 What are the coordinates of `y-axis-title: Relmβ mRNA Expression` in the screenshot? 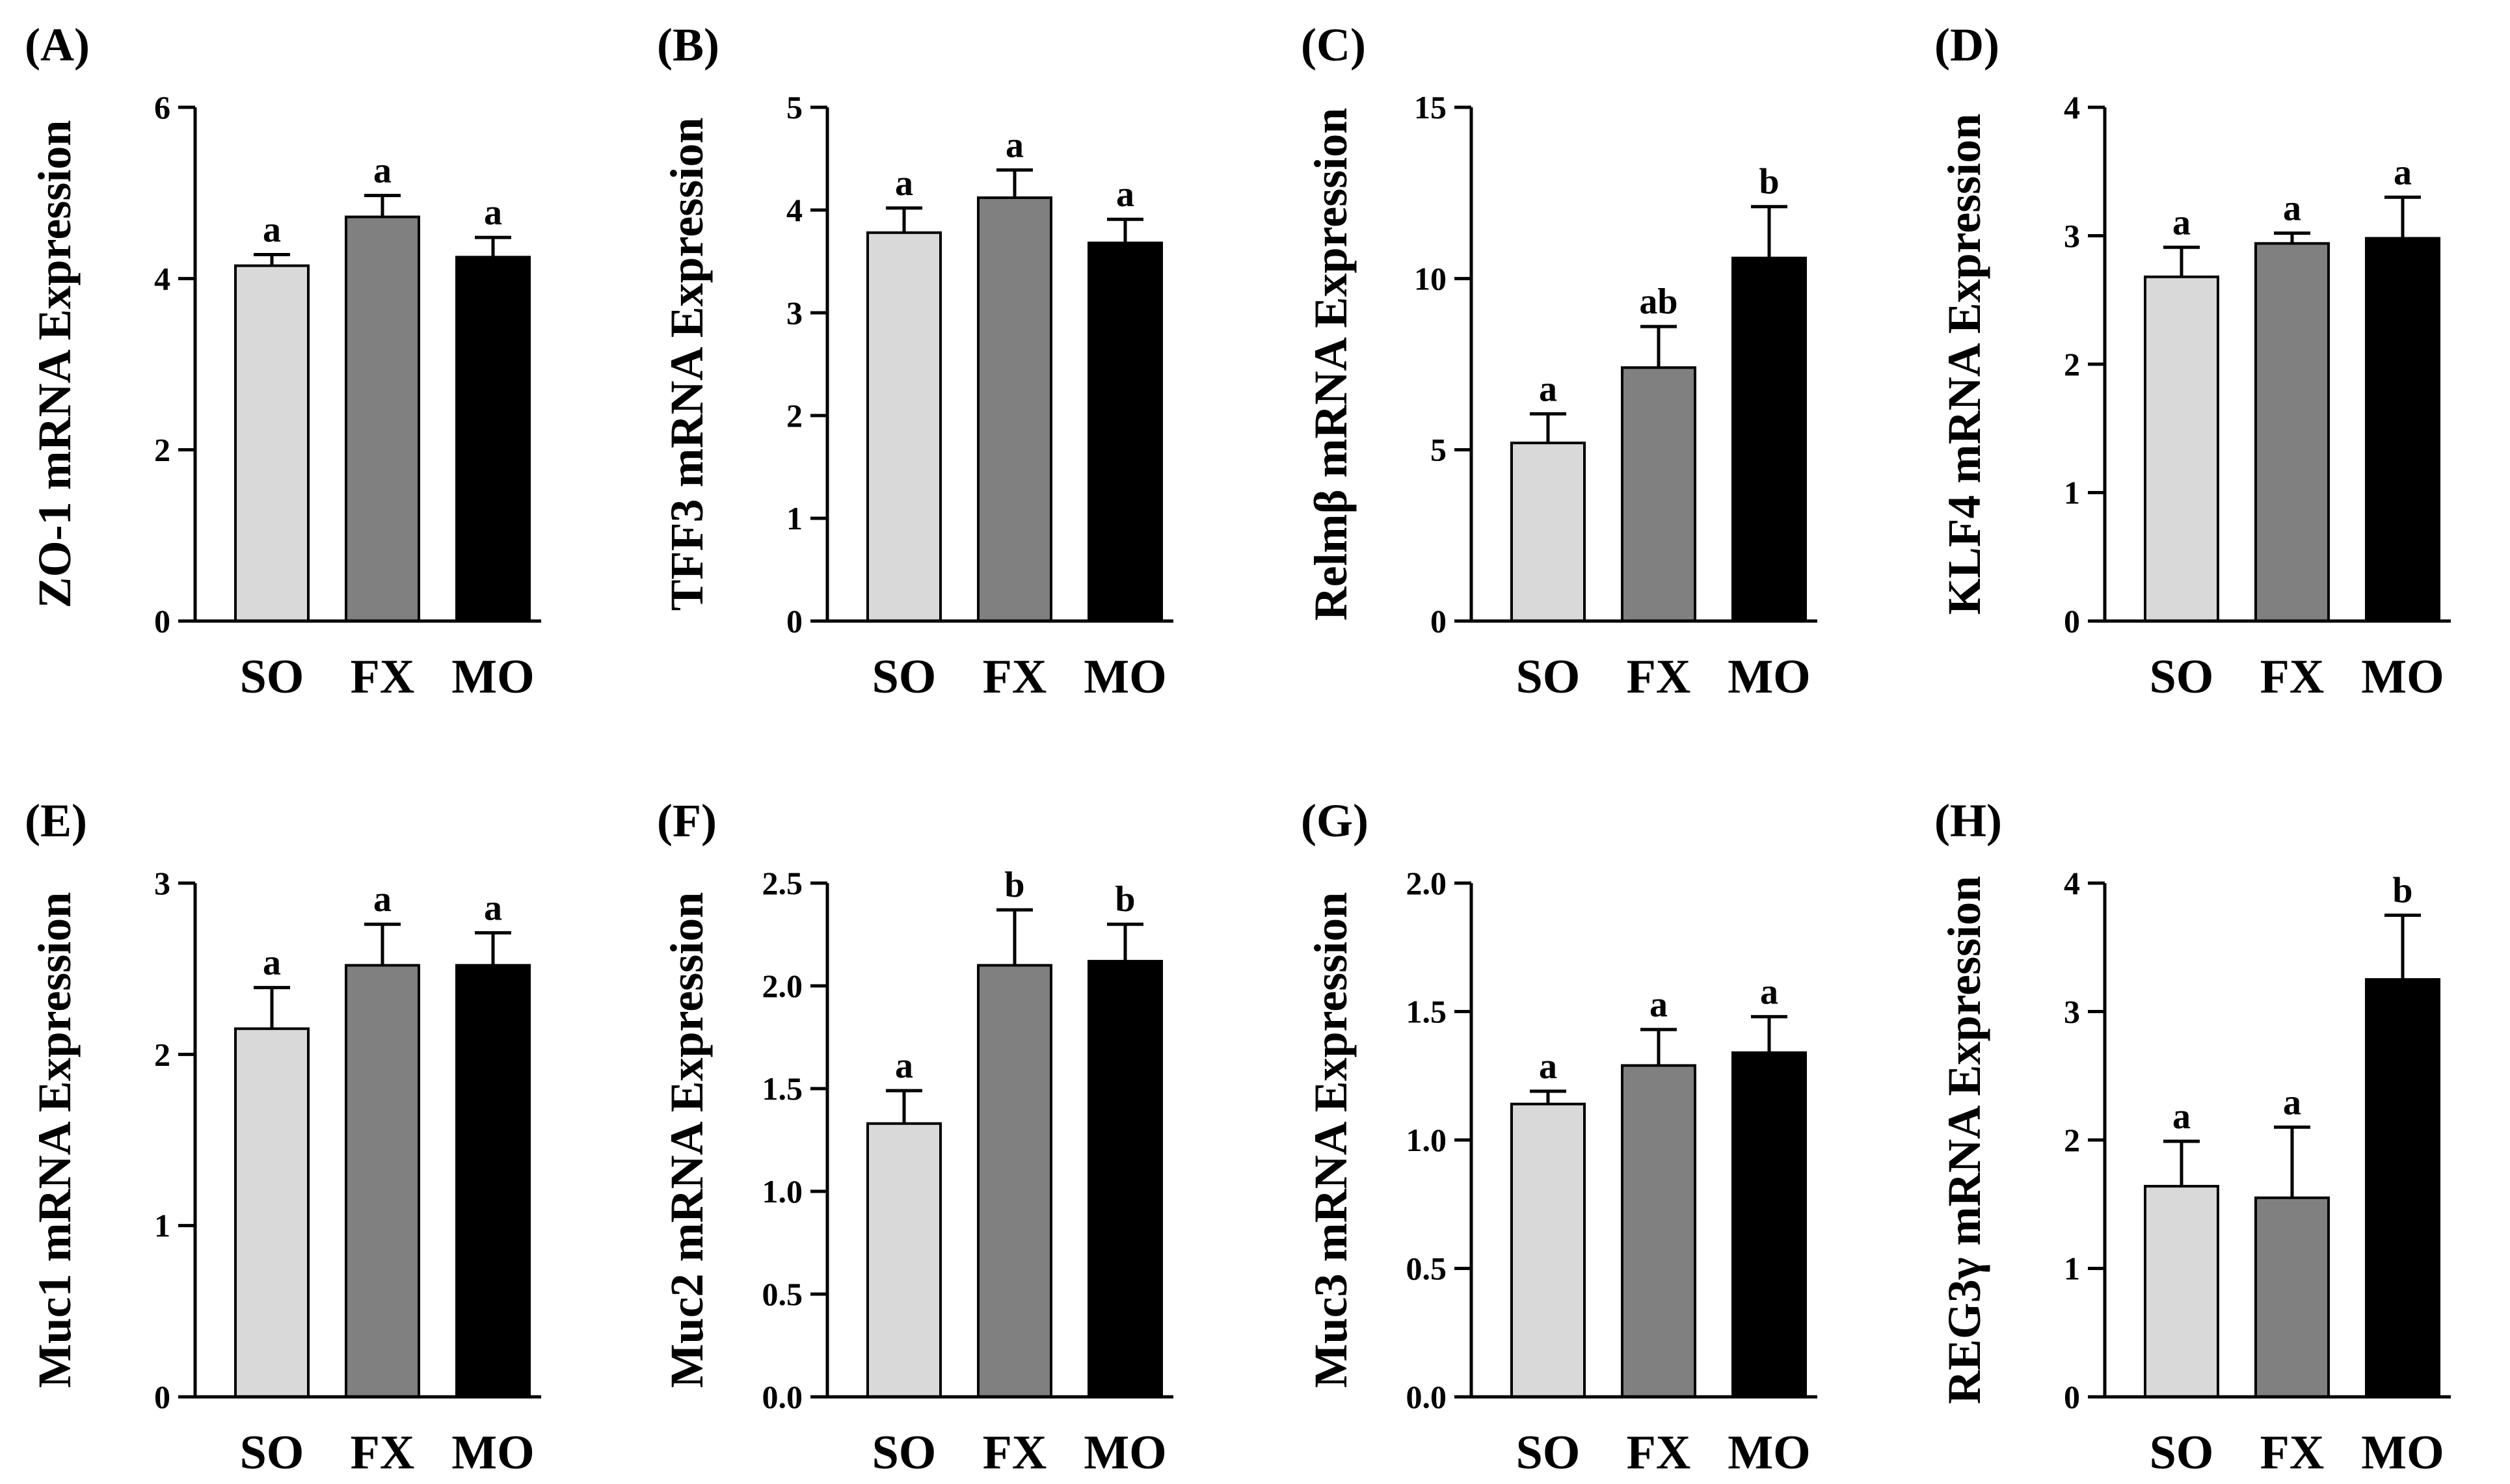 It's located at (1331, 365).